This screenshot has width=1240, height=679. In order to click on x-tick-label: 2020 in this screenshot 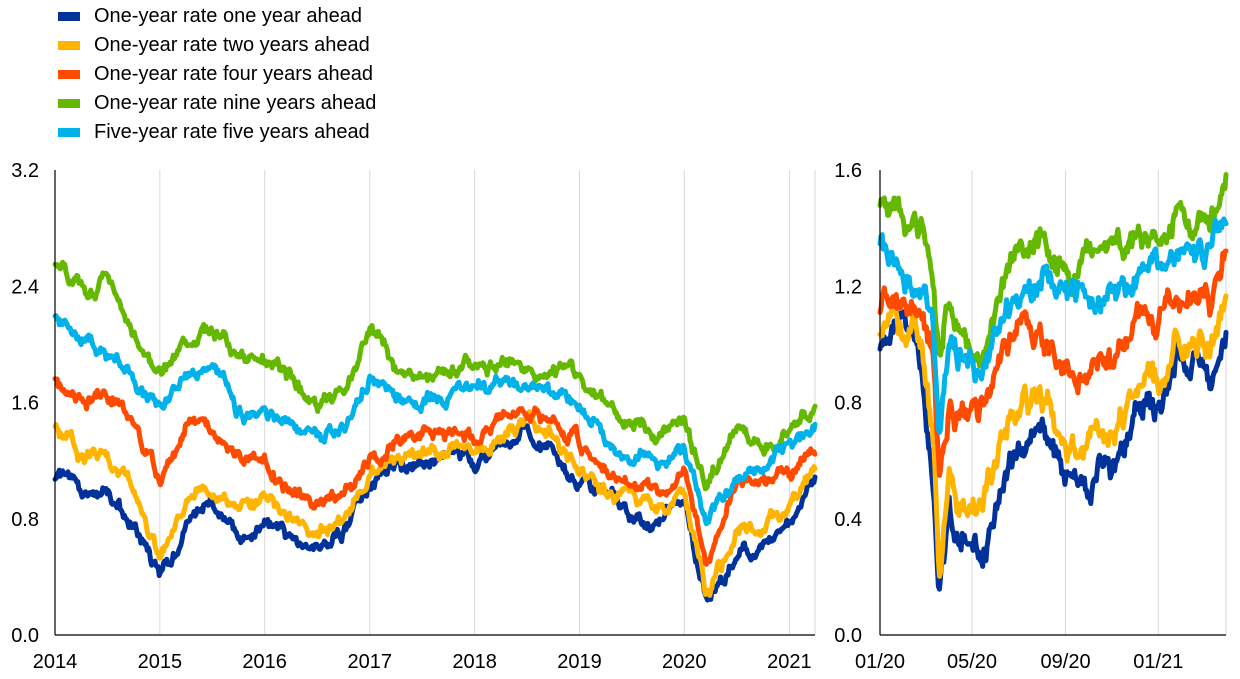, I will do `click(684, 662)`.